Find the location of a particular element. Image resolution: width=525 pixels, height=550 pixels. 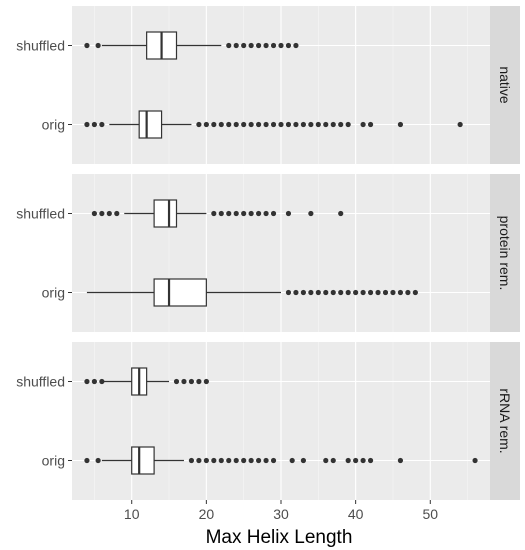

x-tick-label: 10 is located at coordinates (132, 514).